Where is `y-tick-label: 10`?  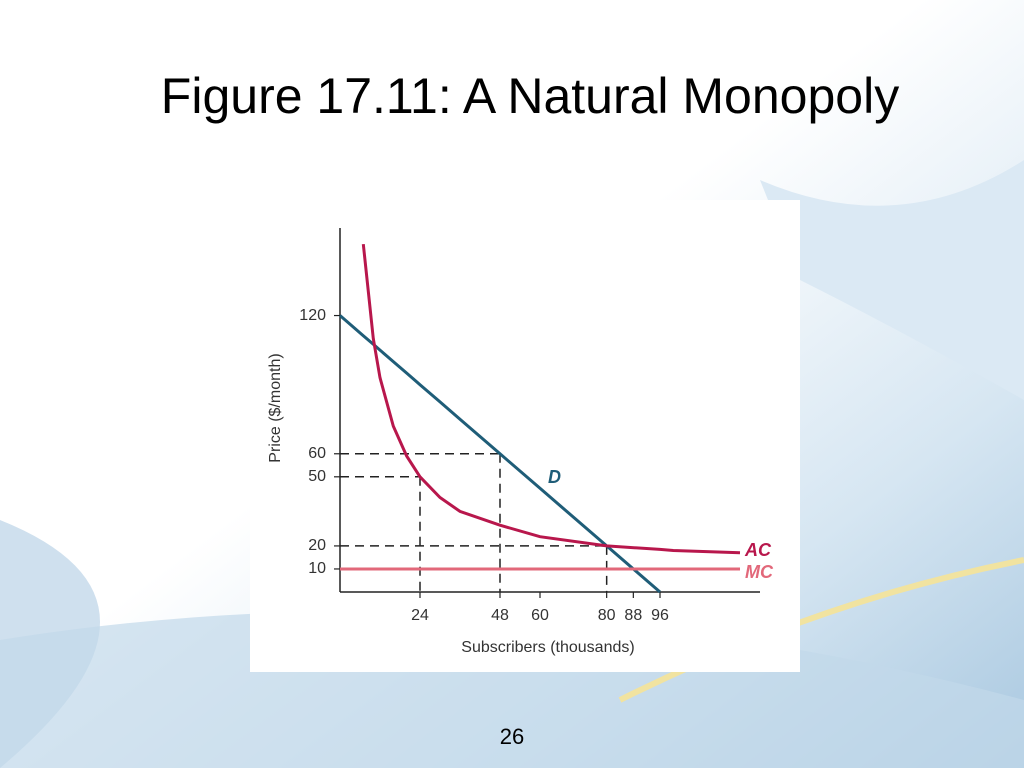
y-tick-label: 10 is located at coordinates (317, 568).